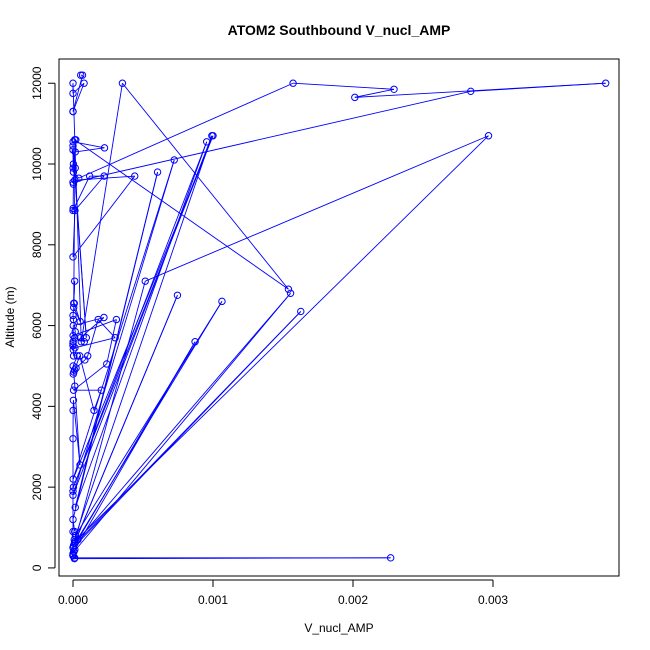 Image resolution: width=650 pixels, height=650 pixels. I want to click on x-tick-label: 0.002, so click(353, 600).